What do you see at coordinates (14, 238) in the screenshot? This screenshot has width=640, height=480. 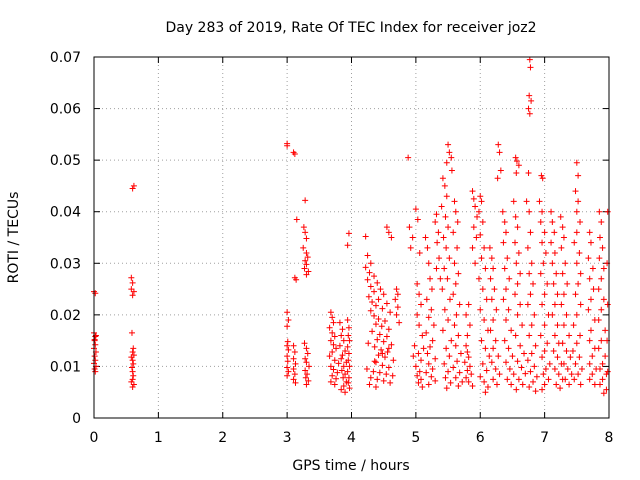 I see `y-axis-label: ROTI / TECUs` at bounding box center [14, 238].